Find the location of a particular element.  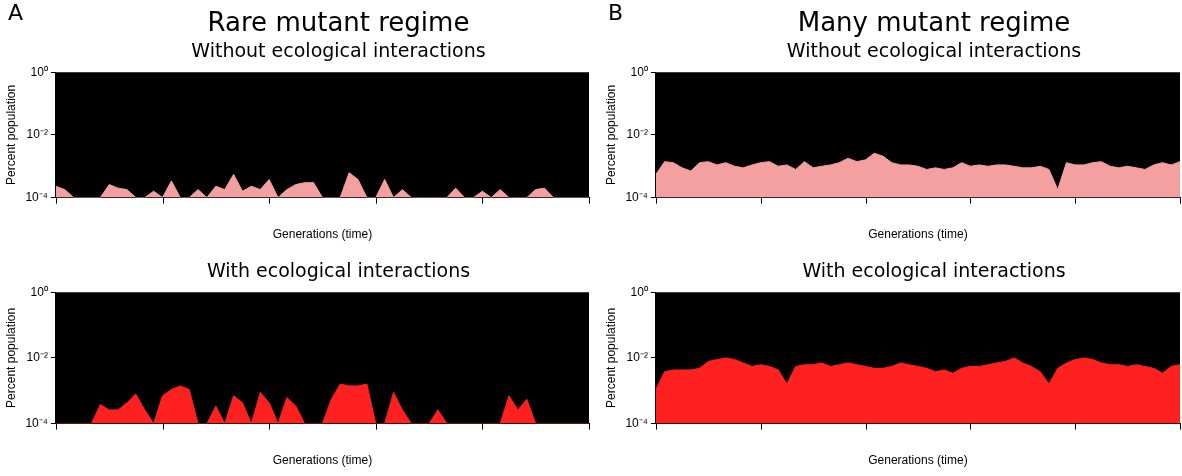

chart-title: Many mutant regime is located at coordinates (934, 22).